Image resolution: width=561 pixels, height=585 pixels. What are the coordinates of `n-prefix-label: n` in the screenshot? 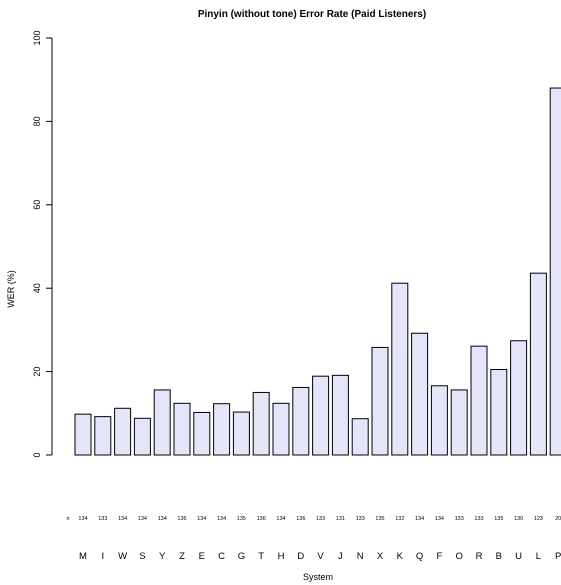 It's located at (67, 519).